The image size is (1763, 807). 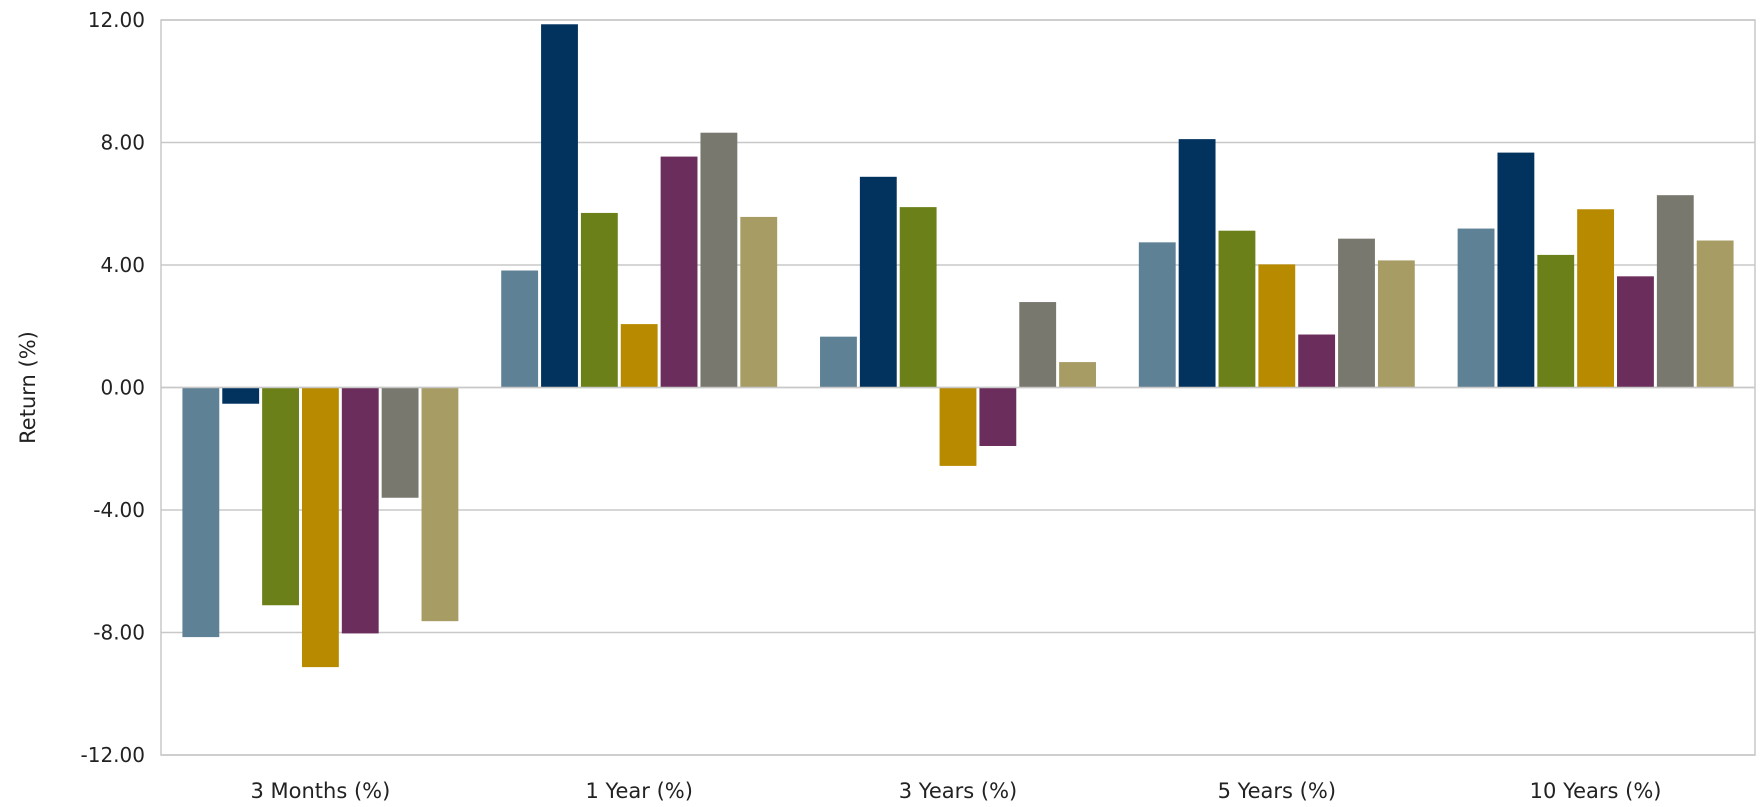 What do you see at coordinates (639, 791) in the screenshot?
I see `x-category-label: 1 Year (%)` at bounding box center [639, 791].